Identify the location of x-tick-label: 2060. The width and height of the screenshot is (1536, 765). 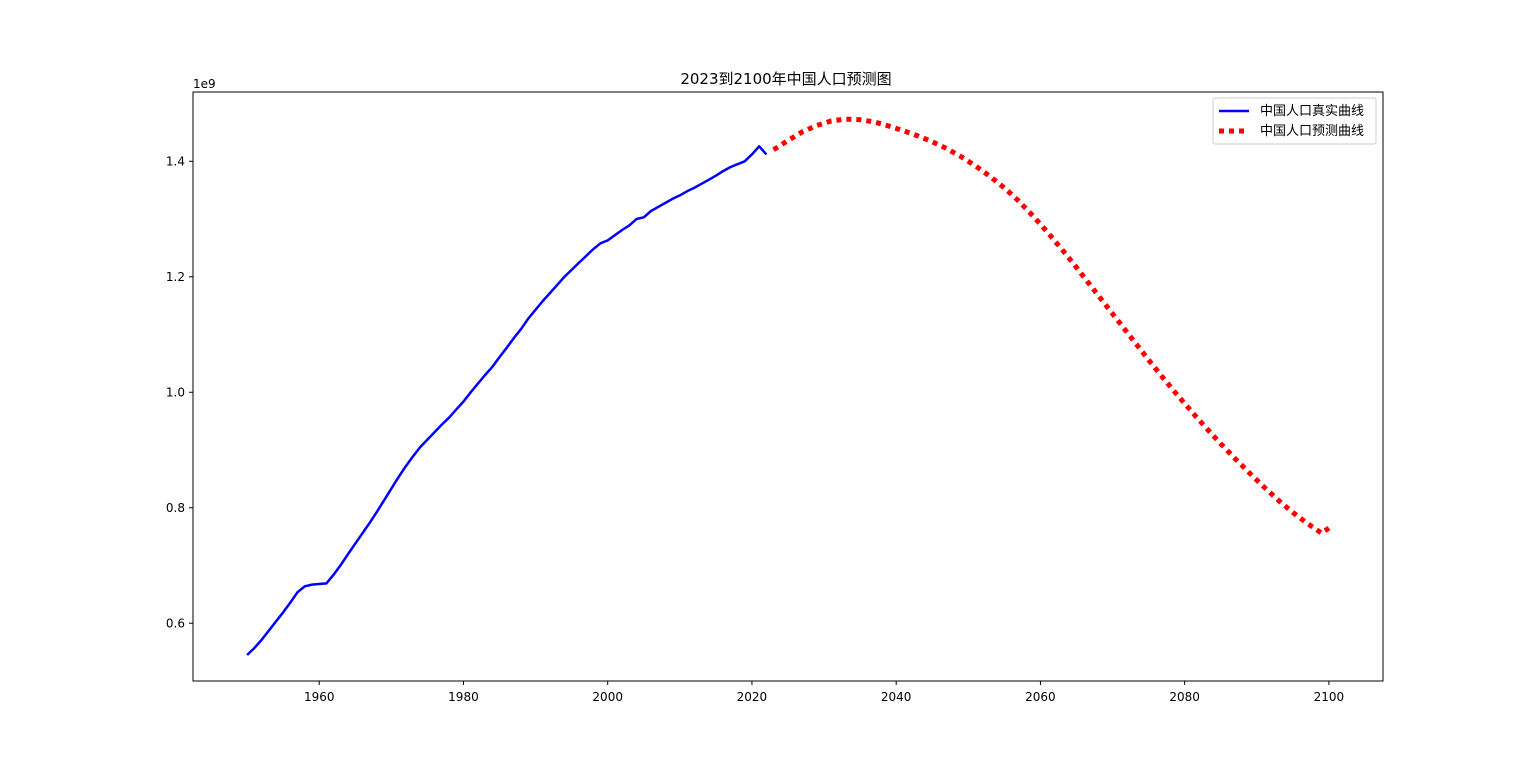
(1040, 697).